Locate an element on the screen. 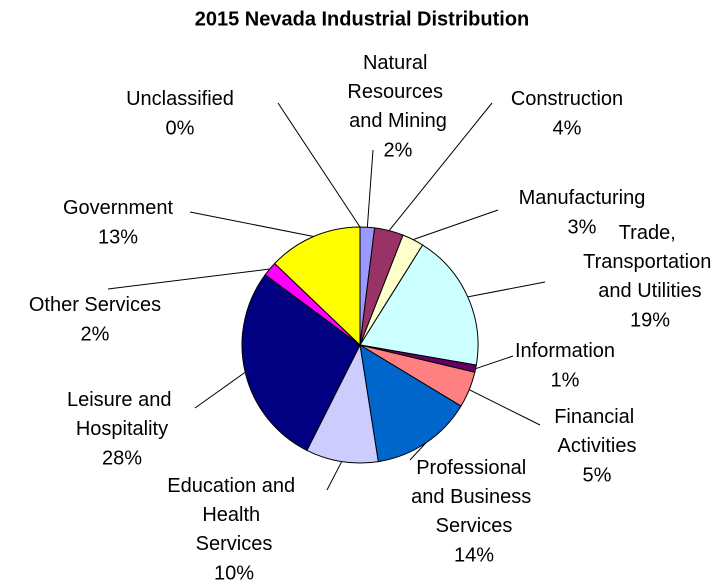 The height and width of the screenshot is (583, 725). value-label: 10% is located at coordinates (234, 572).